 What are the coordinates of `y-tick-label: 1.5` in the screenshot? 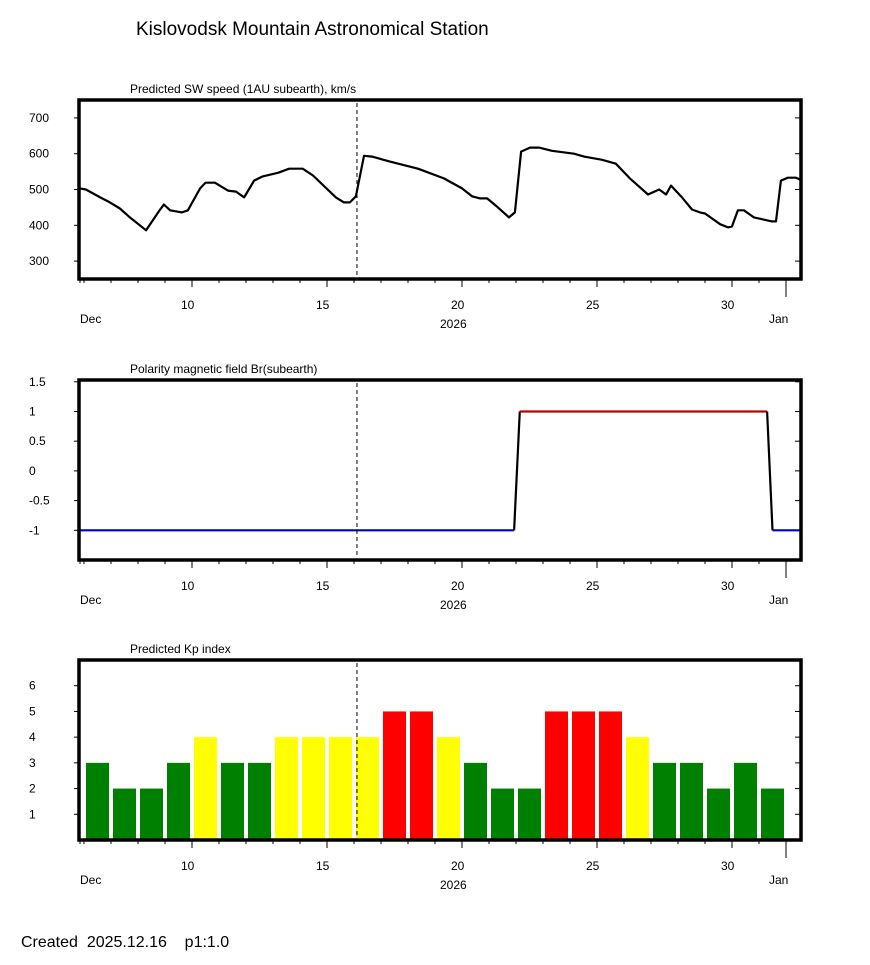 It's located at (37, 382).